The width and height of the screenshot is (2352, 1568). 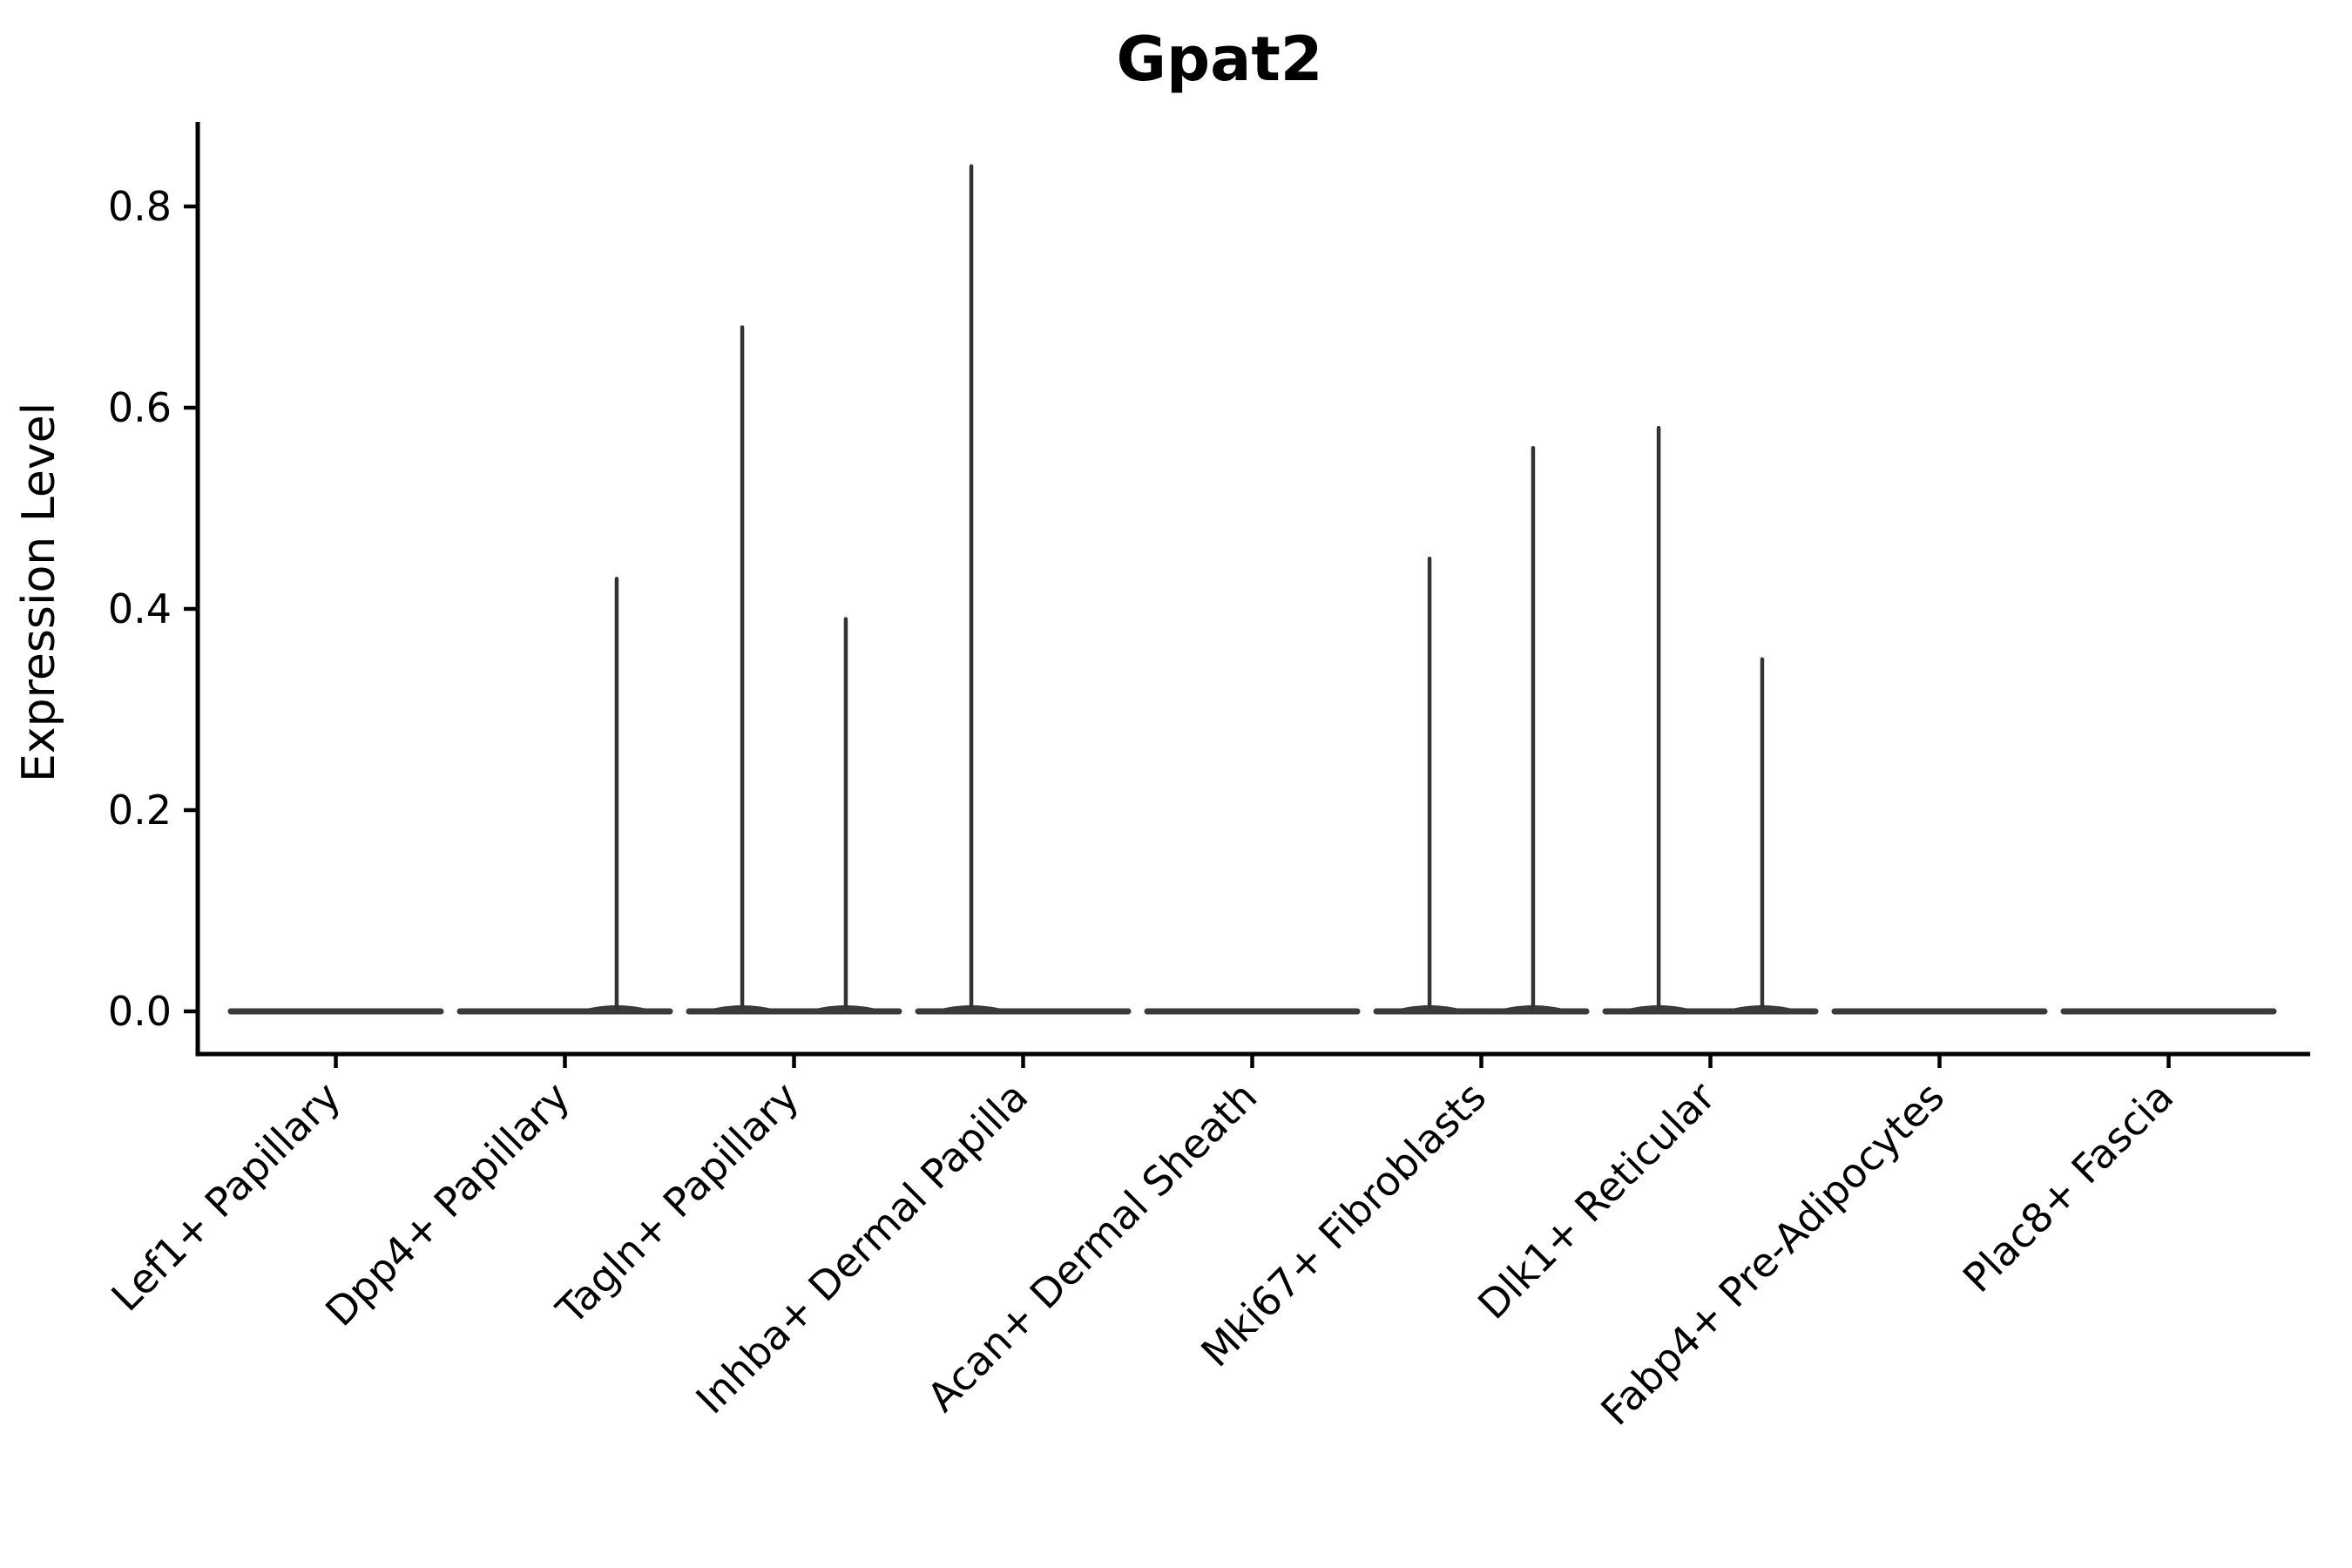 I want to click on y-tick-label: 0.0, so click(x=140, y=1012).